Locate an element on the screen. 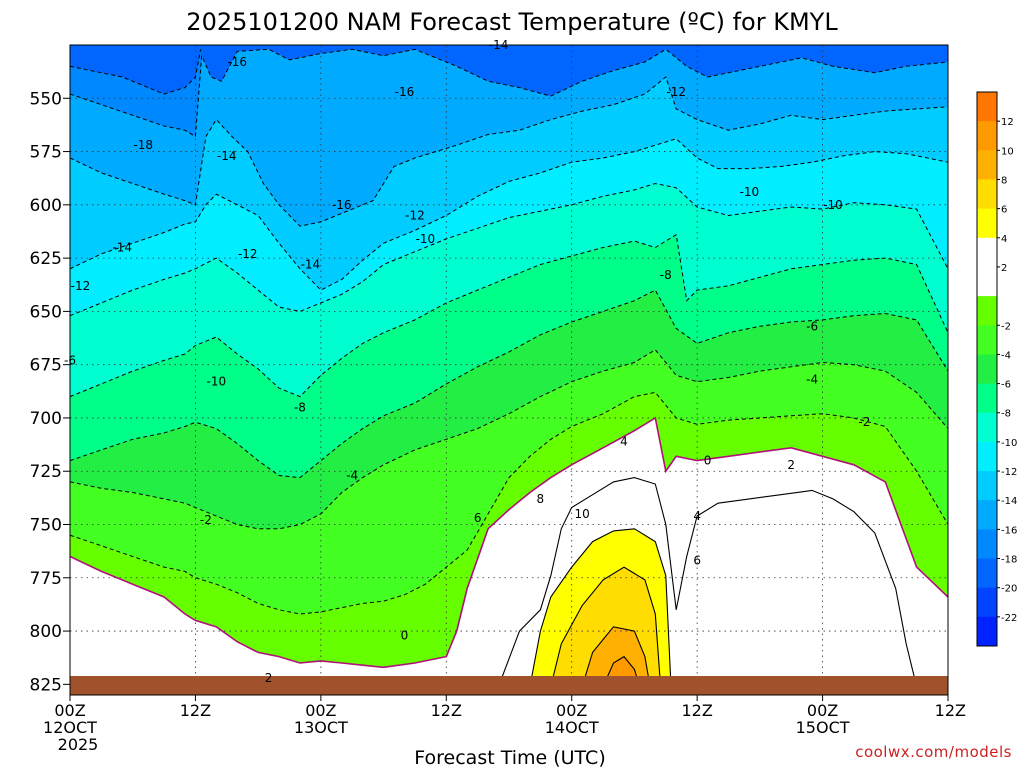 This screenshot has width=1024, height=768. y-tick-label: 775 is located at coordinates (46, 579).